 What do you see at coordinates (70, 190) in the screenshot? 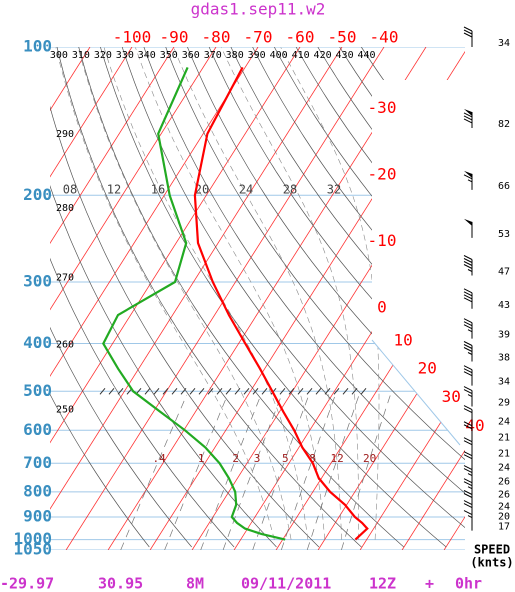
I see `moist-adiabat-label: 08` at bounding box center [70, 190].